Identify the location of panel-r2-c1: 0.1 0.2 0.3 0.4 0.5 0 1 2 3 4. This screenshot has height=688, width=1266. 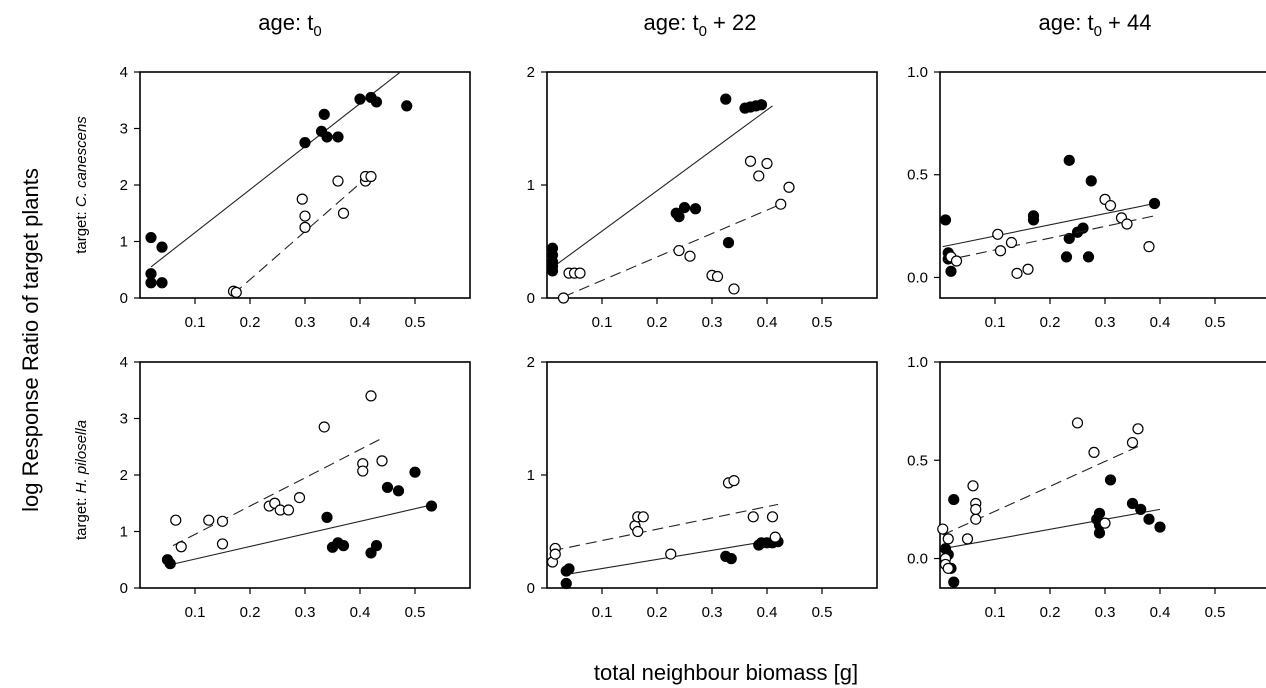
(295, 487).